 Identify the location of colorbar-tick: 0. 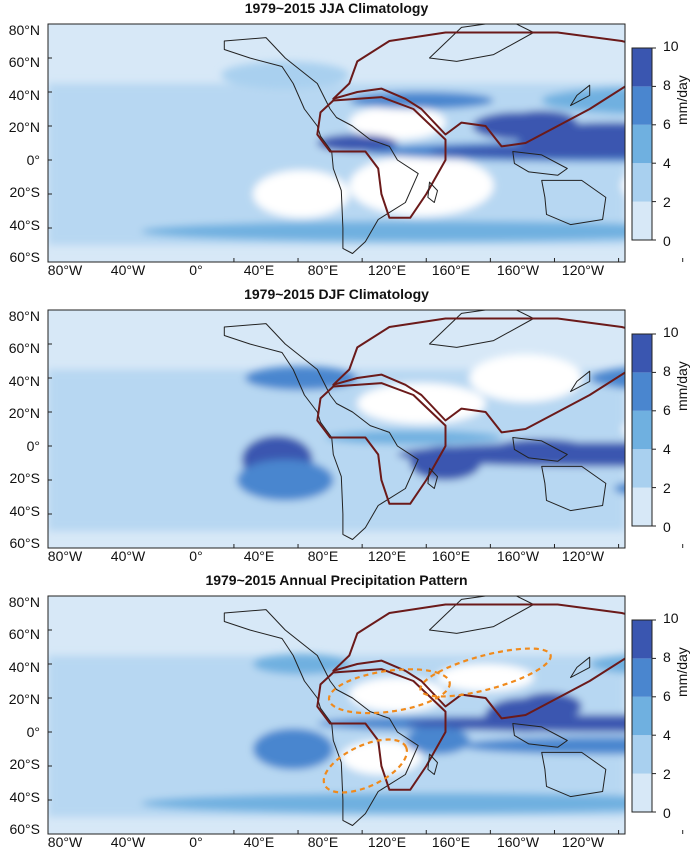
(667, 241).